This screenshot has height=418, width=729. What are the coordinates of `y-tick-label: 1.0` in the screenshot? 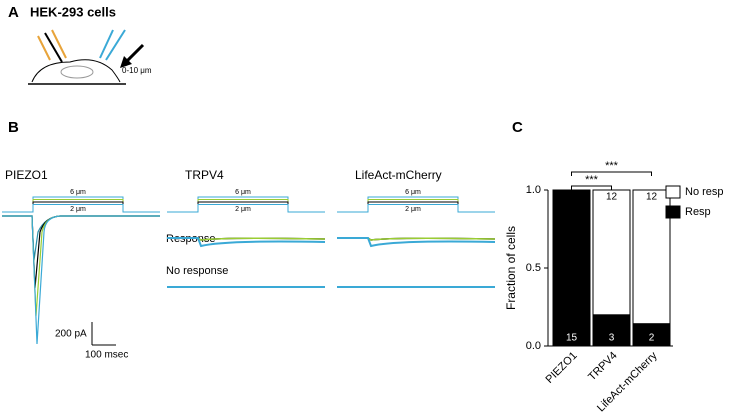 It's located at (533, 190).